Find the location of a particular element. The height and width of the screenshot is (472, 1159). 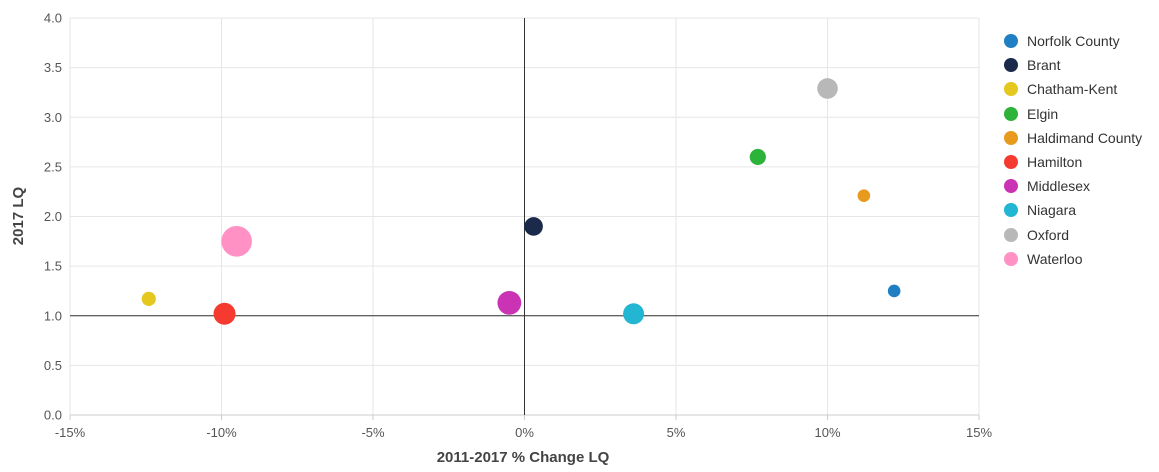

legend-item-chatham-kent: Chatham-Kent is located at coordinates (1073, 89).